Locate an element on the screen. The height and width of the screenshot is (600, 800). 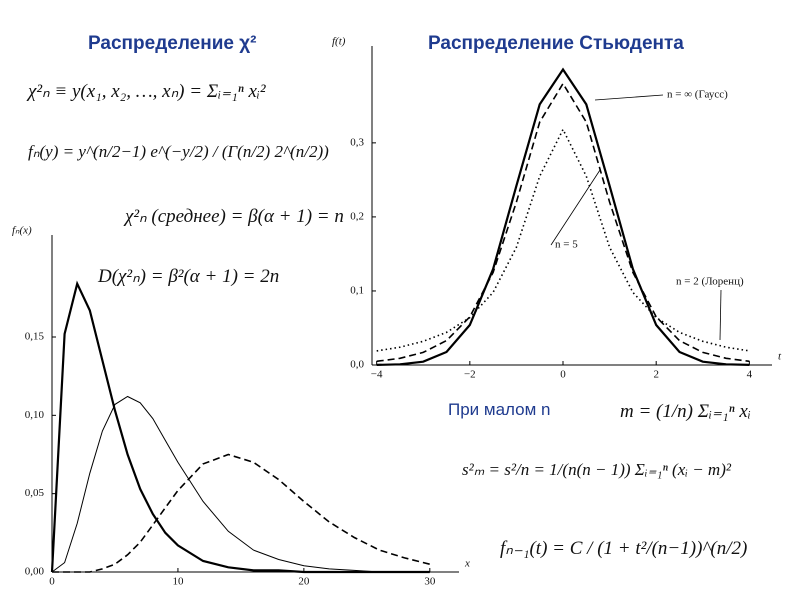
x-tick-label: 30 is located at coordinates (430, 582).